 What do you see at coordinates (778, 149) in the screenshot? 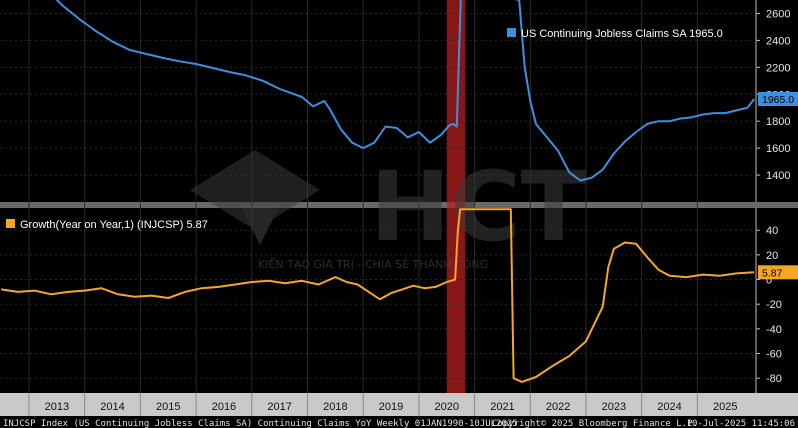
I see `y-tick-label: 1600` at bounding box center [778, 149].